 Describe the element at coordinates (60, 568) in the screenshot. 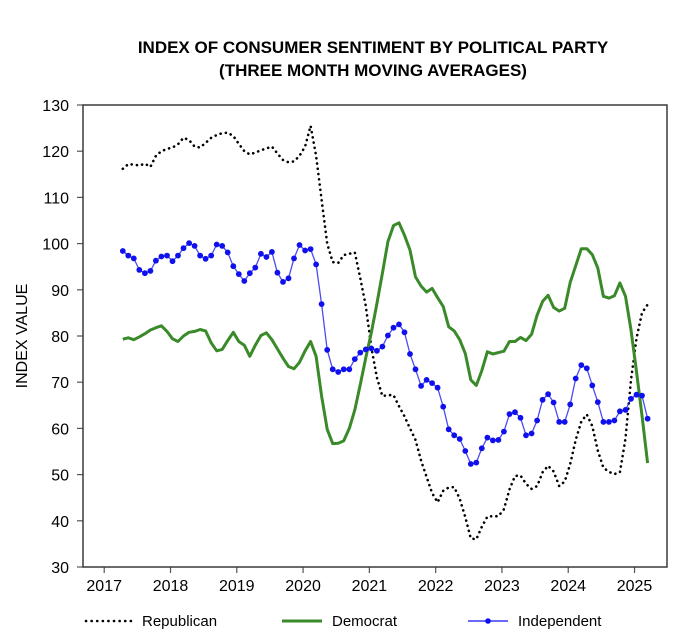

I see `y-tick-label: 30` at that location.